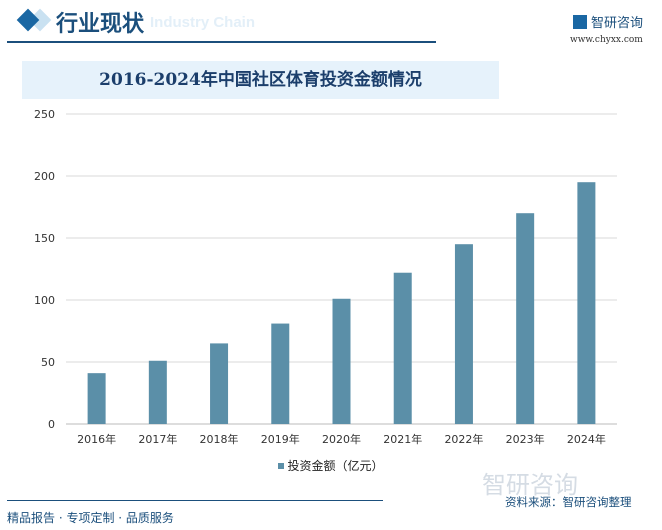  What do you see at coordinates (157, 439) in the screenshot?
I see `x-tick-label: 2017年` at bounding box center [157, 439].